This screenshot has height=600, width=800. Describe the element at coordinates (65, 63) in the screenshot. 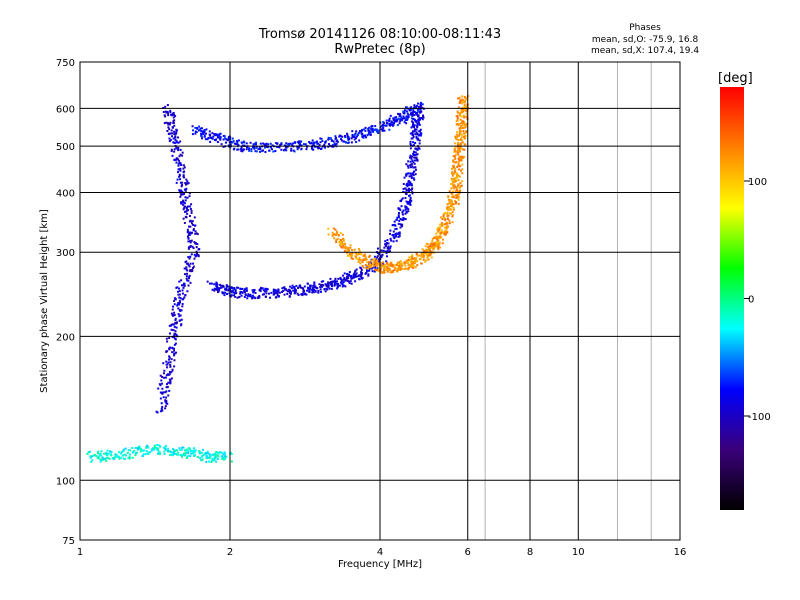

I see `y-tick-label: 750` at that location.